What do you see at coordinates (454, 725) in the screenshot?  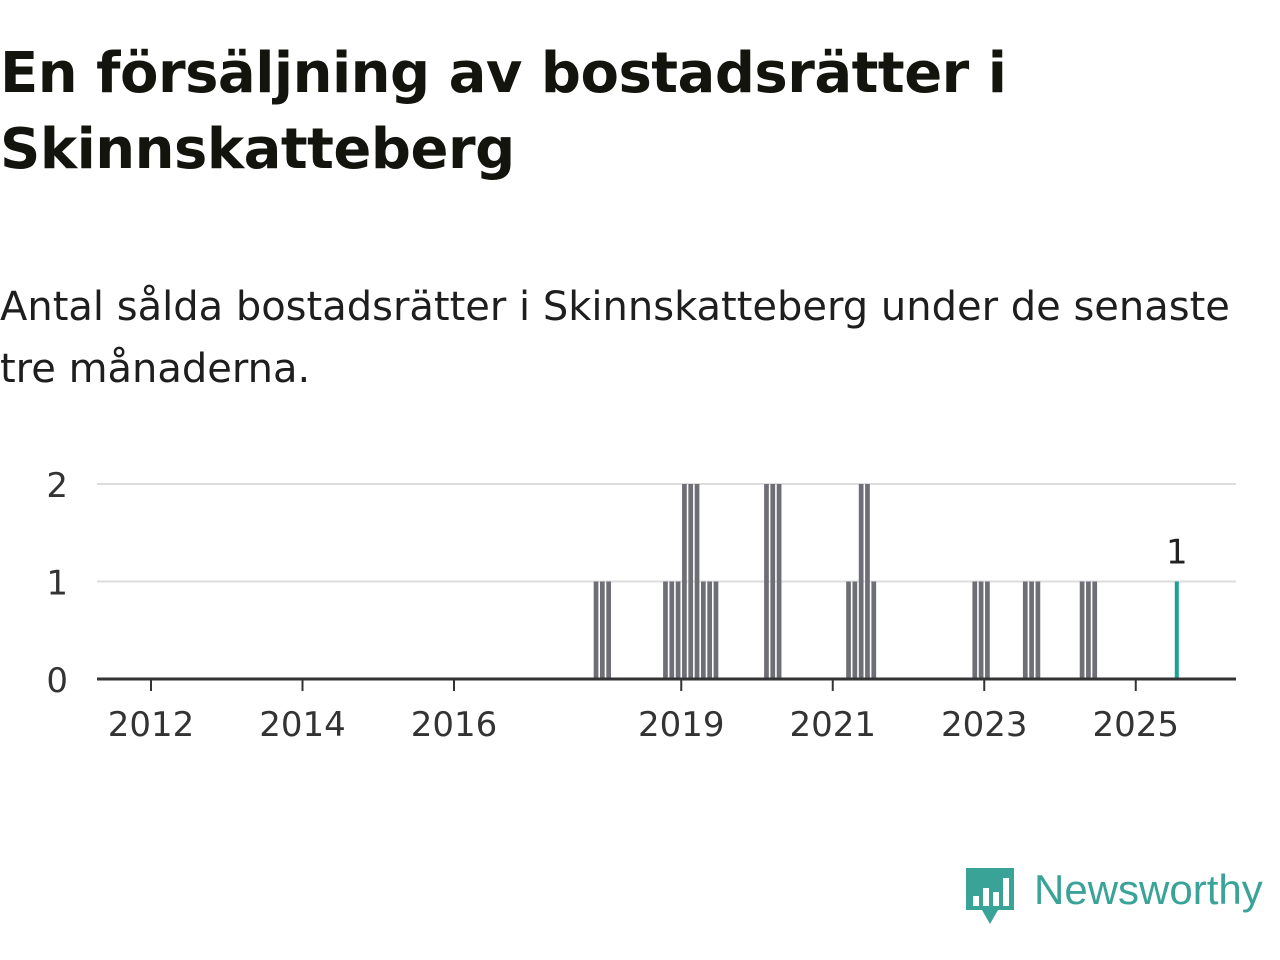 I see `x-tick-label: 2016` at bounding box center [454, 725].